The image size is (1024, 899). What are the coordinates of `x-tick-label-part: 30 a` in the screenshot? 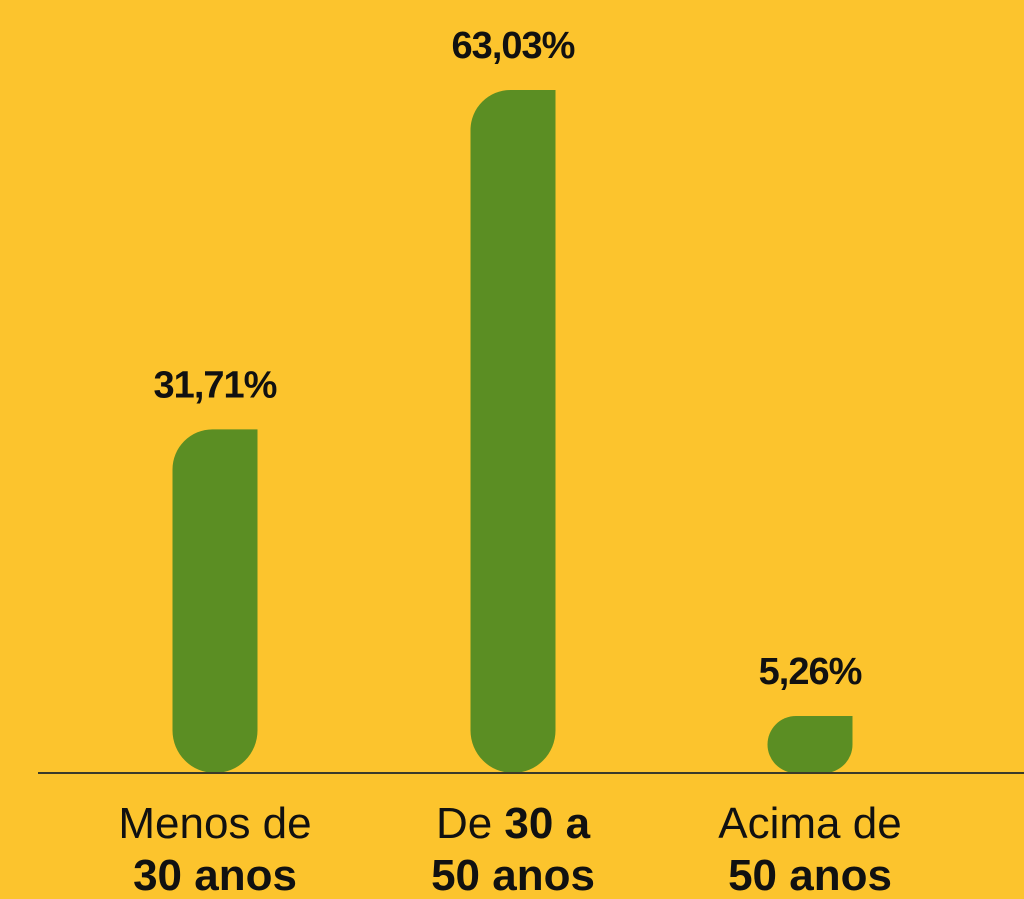 It's located at (547, 823).